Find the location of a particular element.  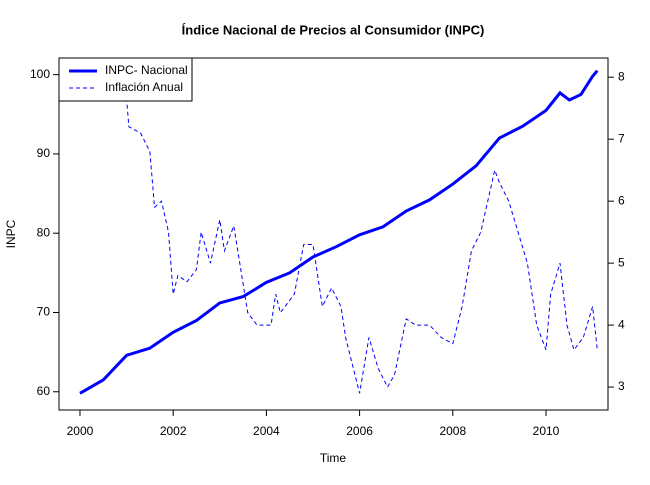

y2-tick-label: 4 is located at coordinates (621, 324).